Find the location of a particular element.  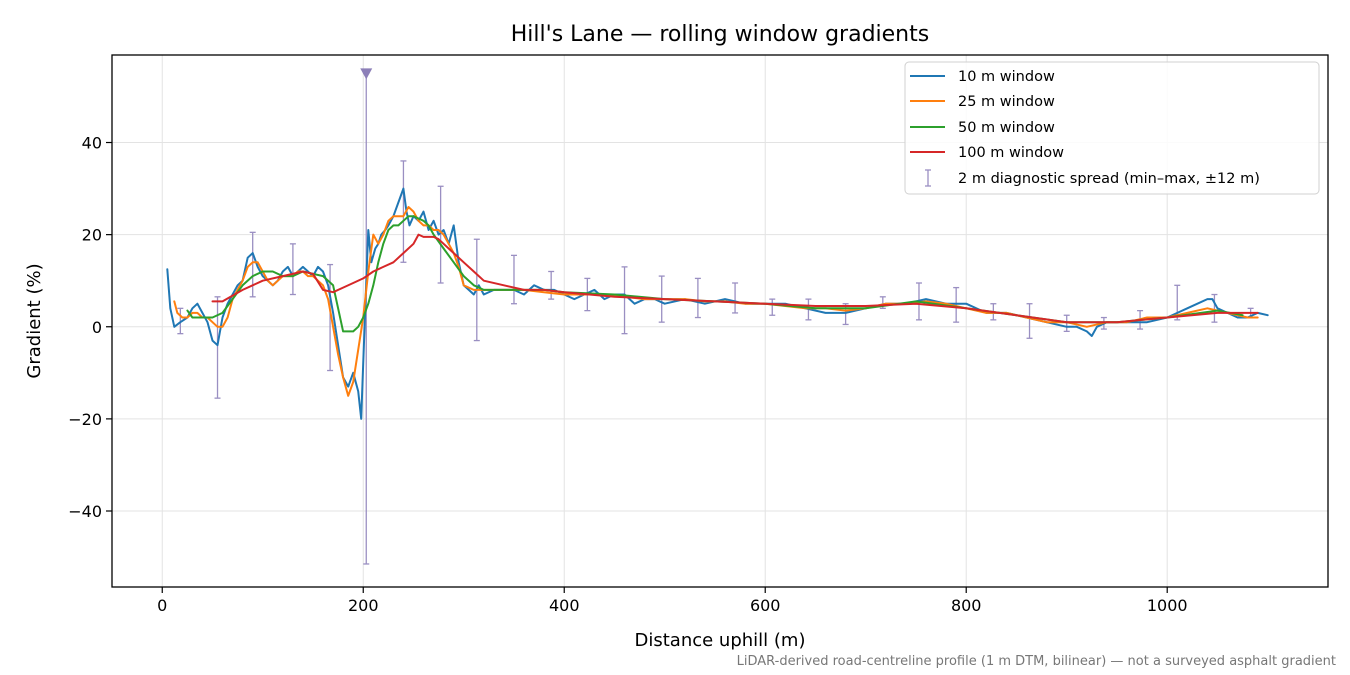

chart-title: Hill's Lane — rolling window gradients is located at coordinates (720, 34).